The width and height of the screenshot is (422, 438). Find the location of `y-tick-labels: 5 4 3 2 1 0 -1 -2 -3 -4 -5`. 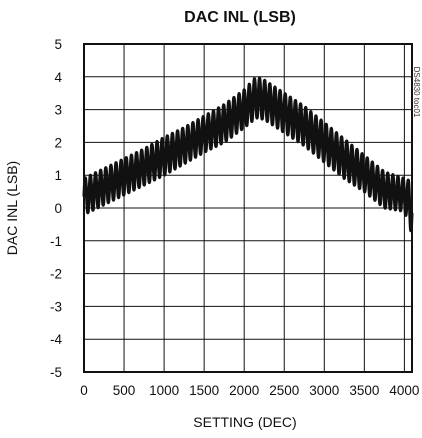

y-tick-labels: 5 4 3 2 1 0 -1 -2 -3 -4 -5 is located at coordinates (56, 208).